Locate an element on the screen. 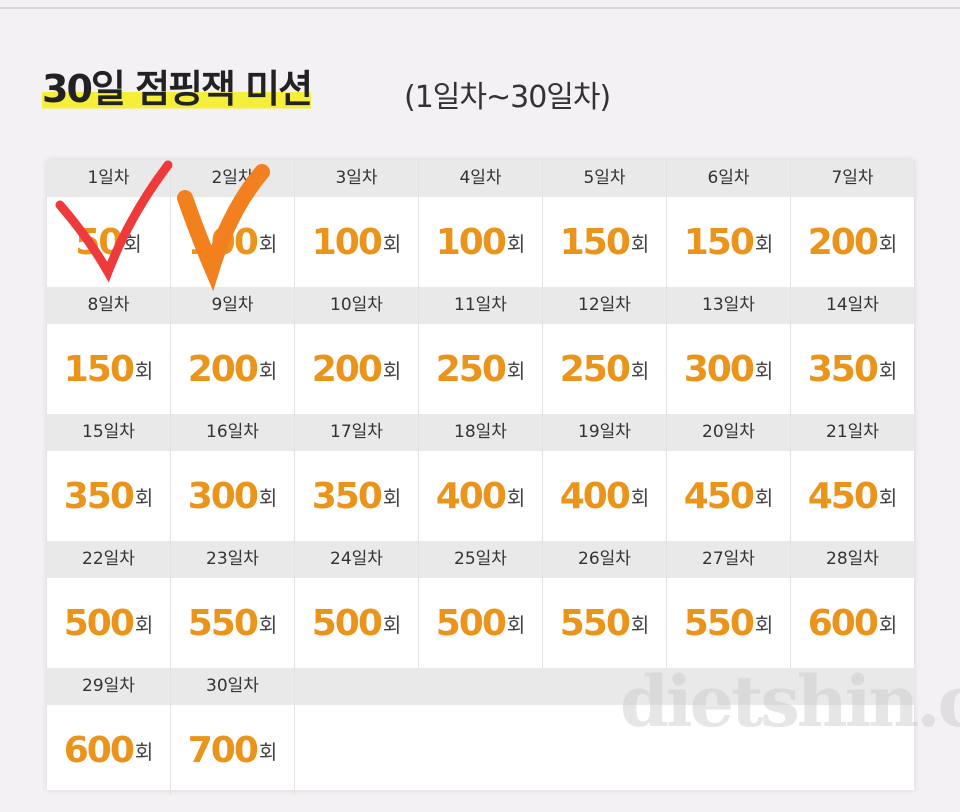 This screenshot has height=812, width=960. count: 400 is located at coordinates (595, 496).